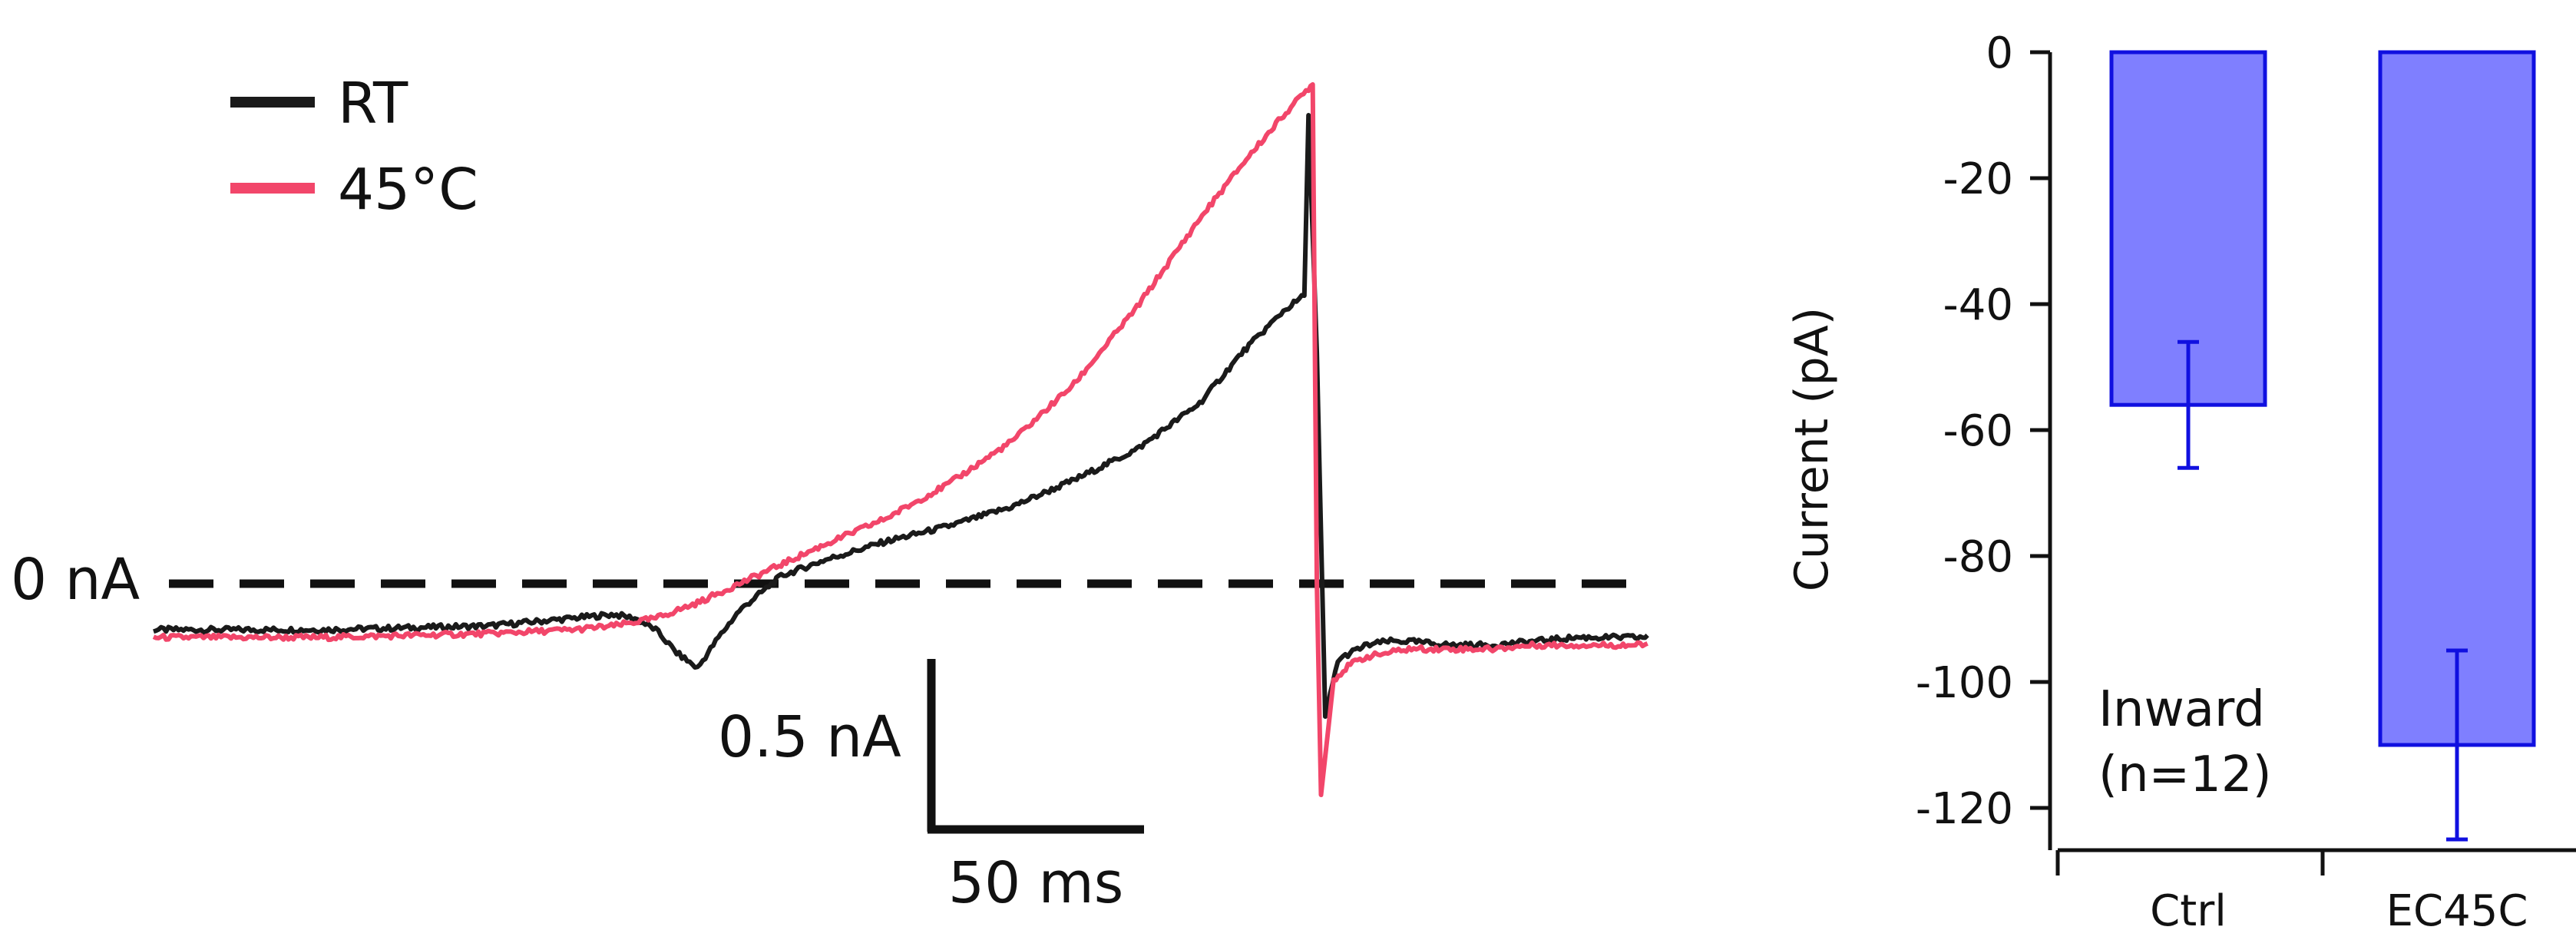 The image size is (2576, 950). I want to click on legend-label-rt: RT, so click(373, 104).